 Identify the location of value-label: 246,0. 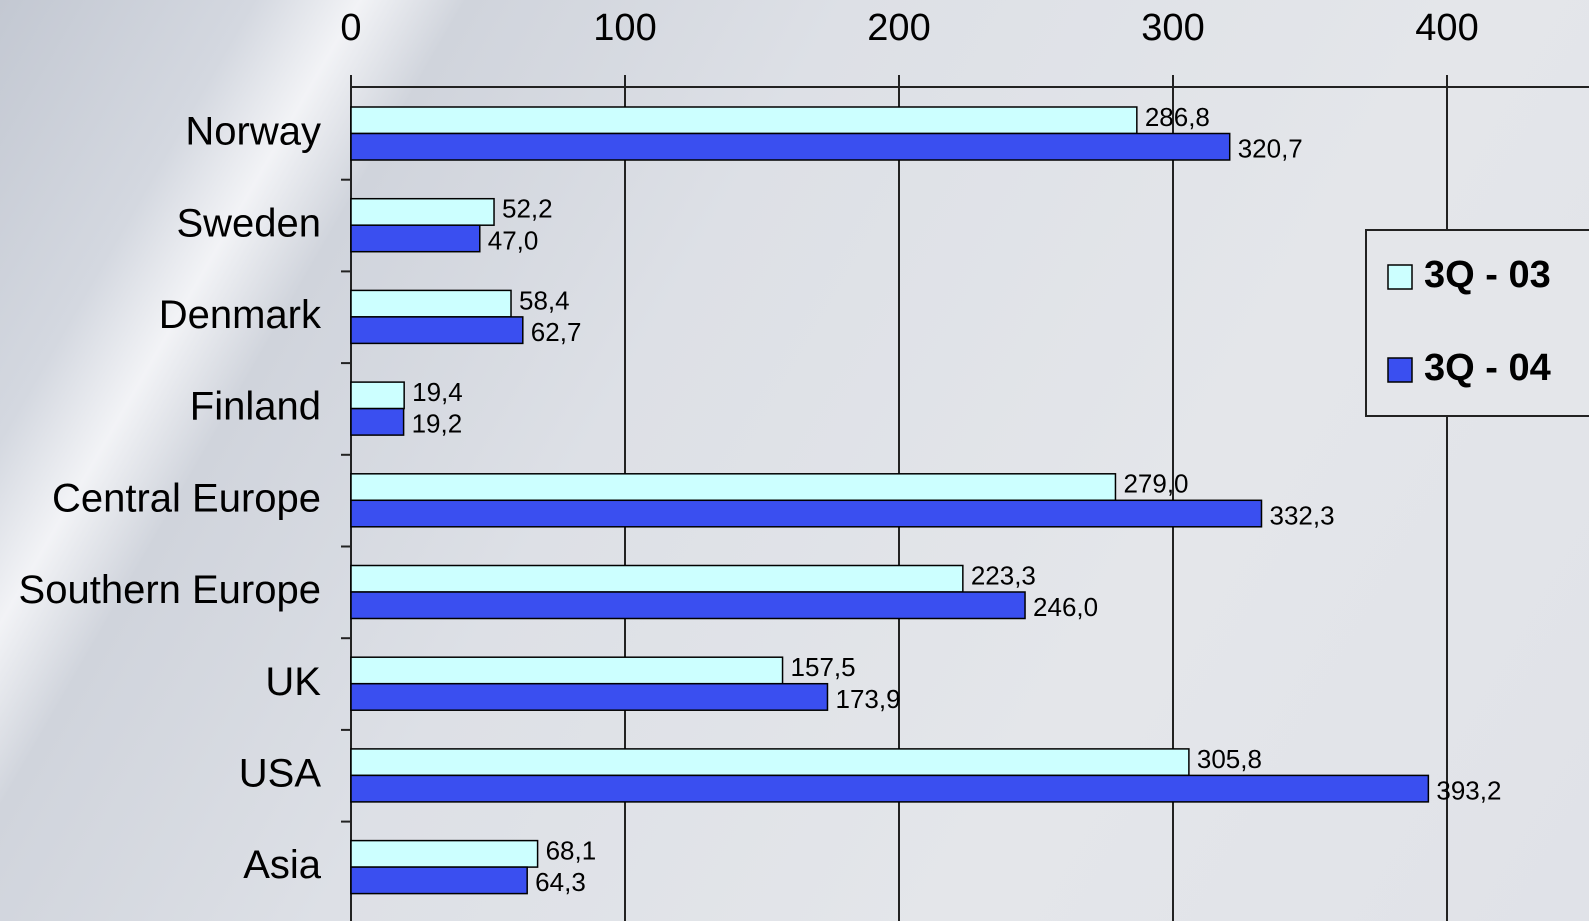
(1065, 607).